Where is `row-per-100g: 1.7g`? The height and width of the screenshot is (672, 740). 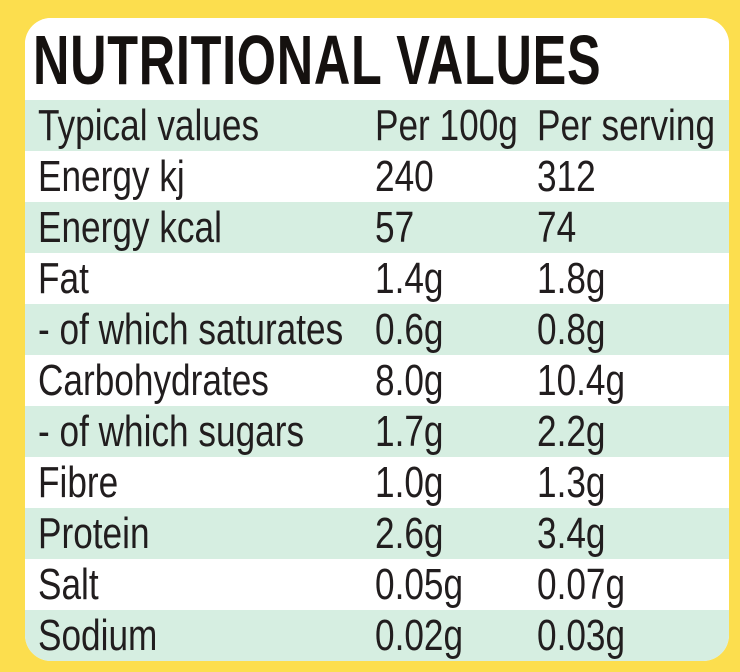
row-per-100g: 1.7g is located at coordinates (409, 431).